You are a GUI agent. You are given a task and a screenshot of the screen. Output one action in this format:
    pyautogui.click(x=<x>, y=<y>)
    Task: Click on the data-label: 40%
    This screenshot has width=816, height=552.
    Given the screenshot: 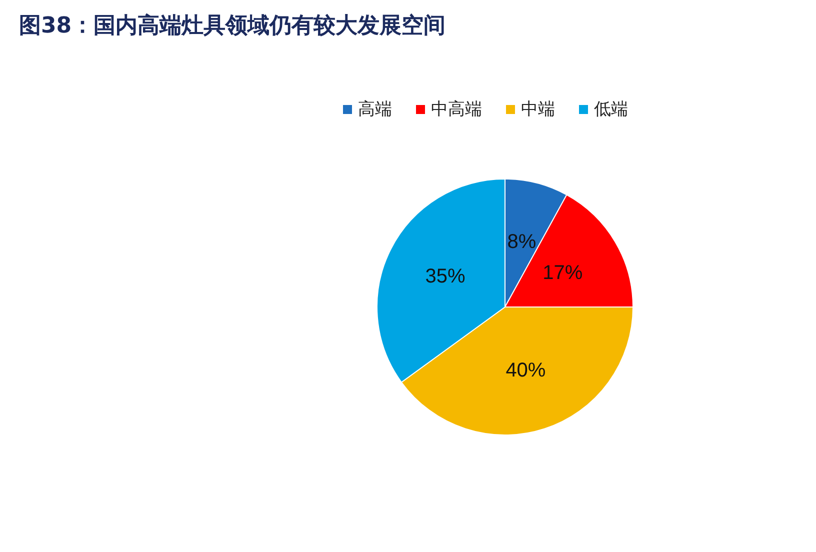 What is the action you would take?
    pyautogui.click(x=526, y=371)
    